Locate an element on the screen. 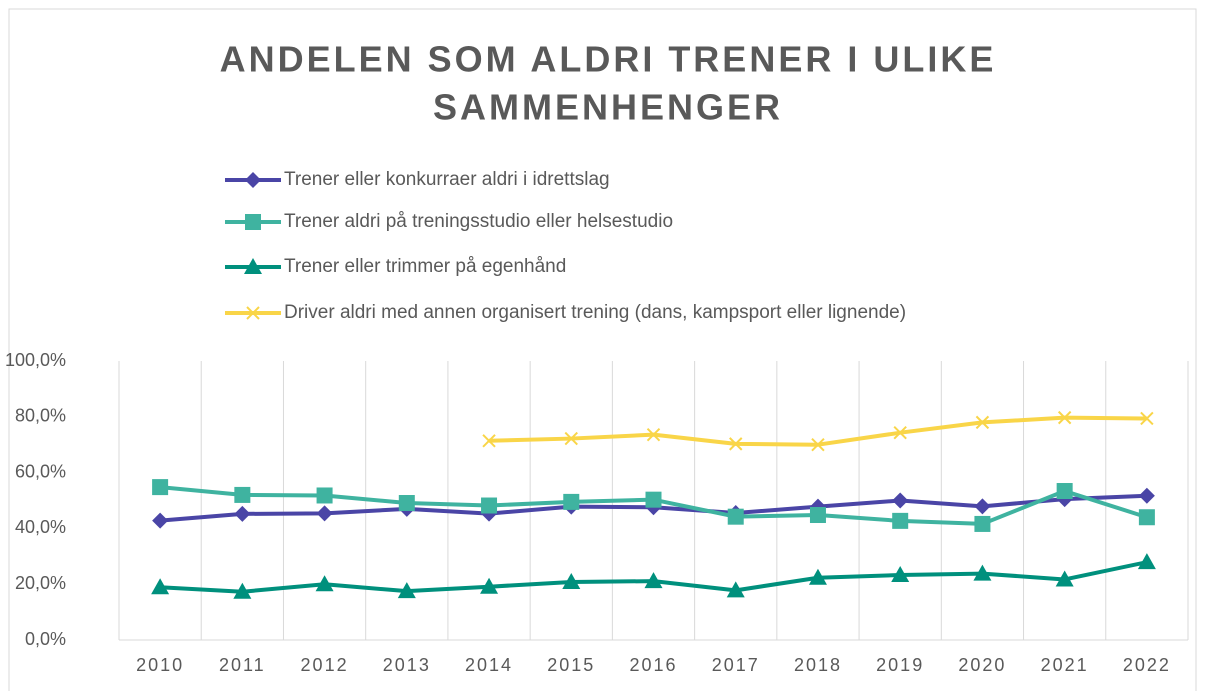 The height and width of the screenshot is (696, 1205). x-tick-label: 2011 is located at coordinates (242, 665).